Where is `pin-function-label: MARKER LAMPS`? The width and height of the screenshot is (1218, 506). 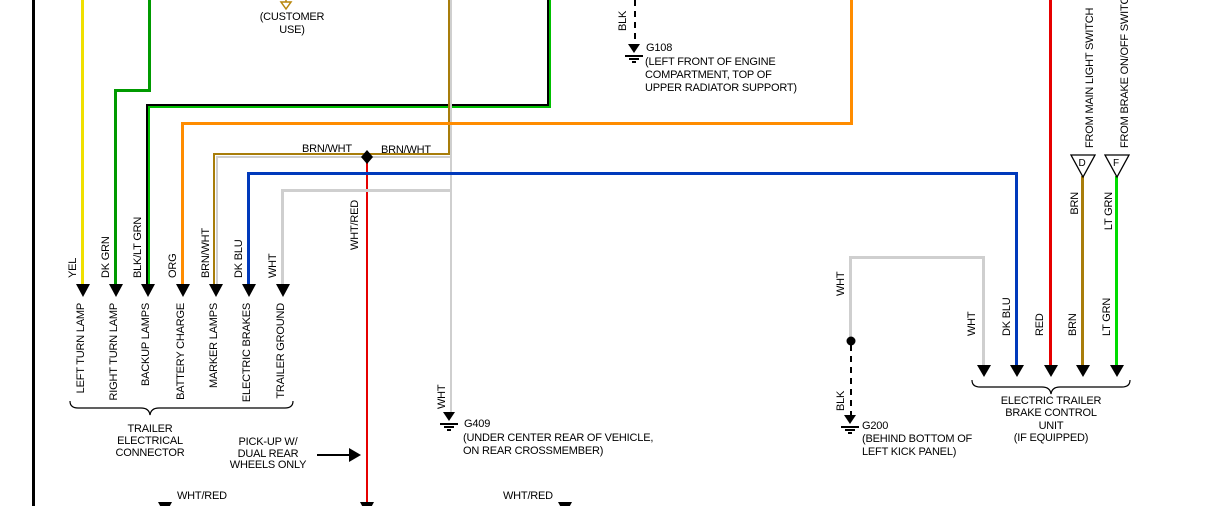 pin-function-label: MARKER LAMPS is located at coordinates (214, 346).